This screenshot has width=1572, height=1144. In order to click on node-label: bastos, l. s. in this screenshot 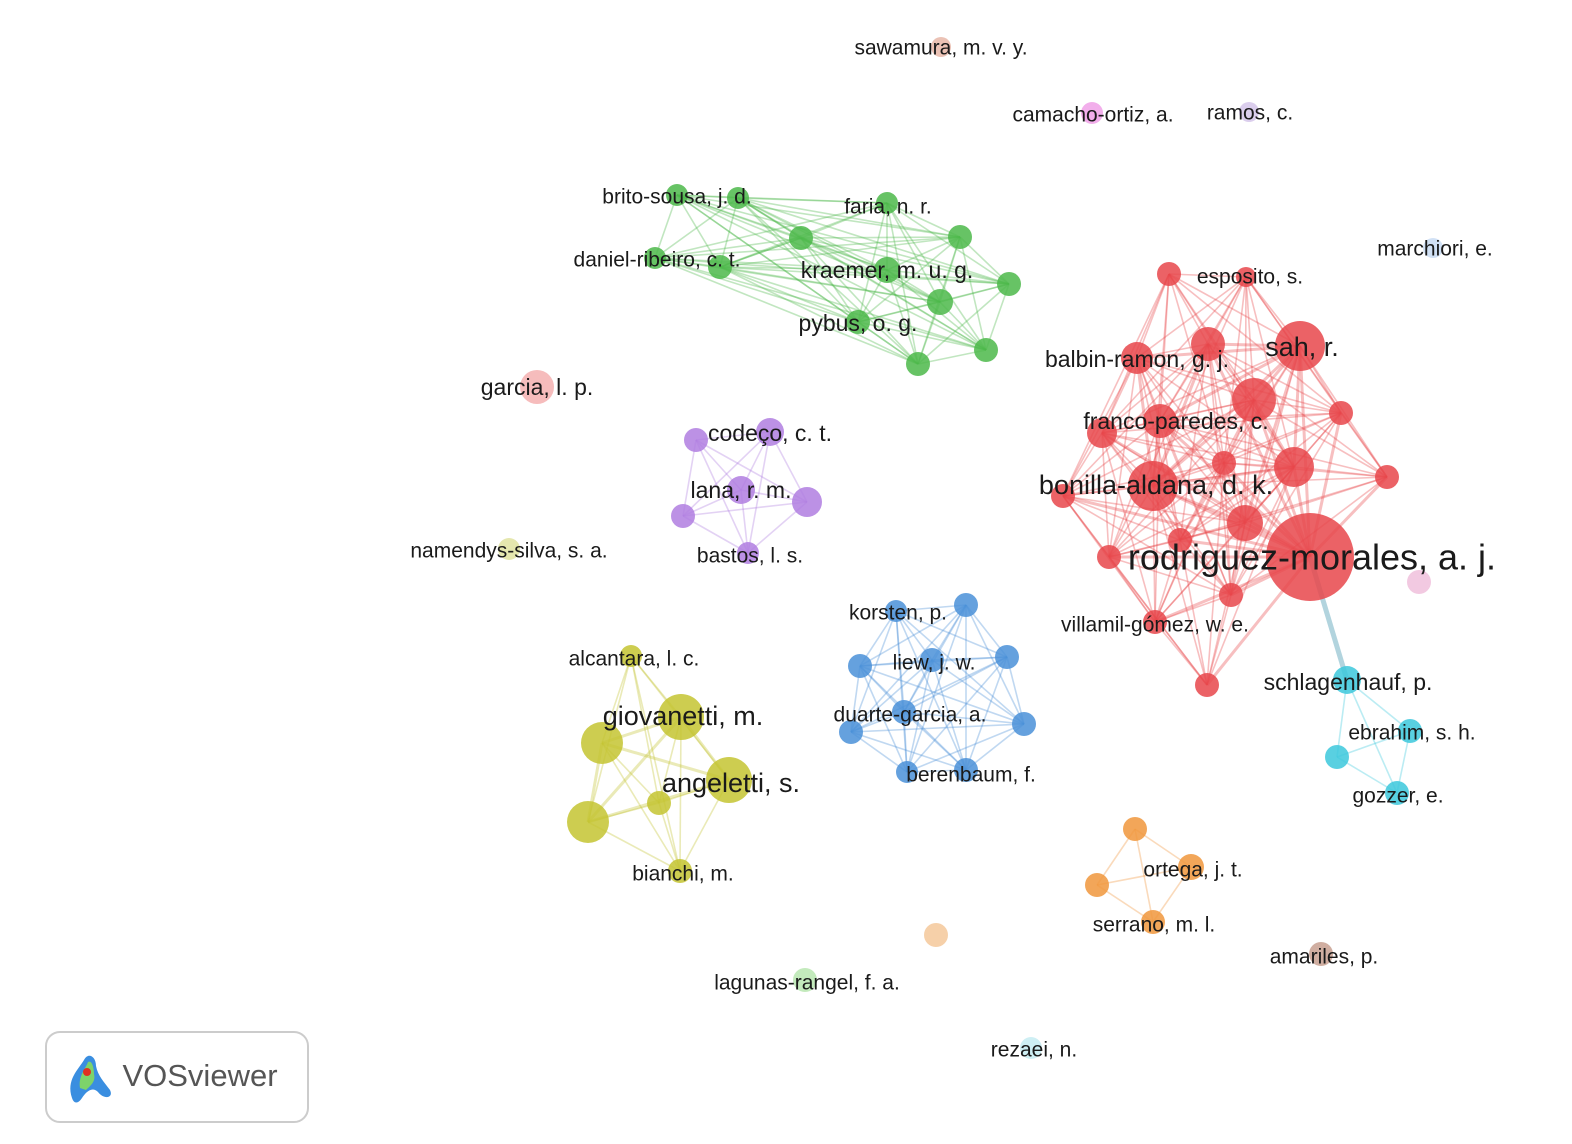, I will do `click(750, 556)`.